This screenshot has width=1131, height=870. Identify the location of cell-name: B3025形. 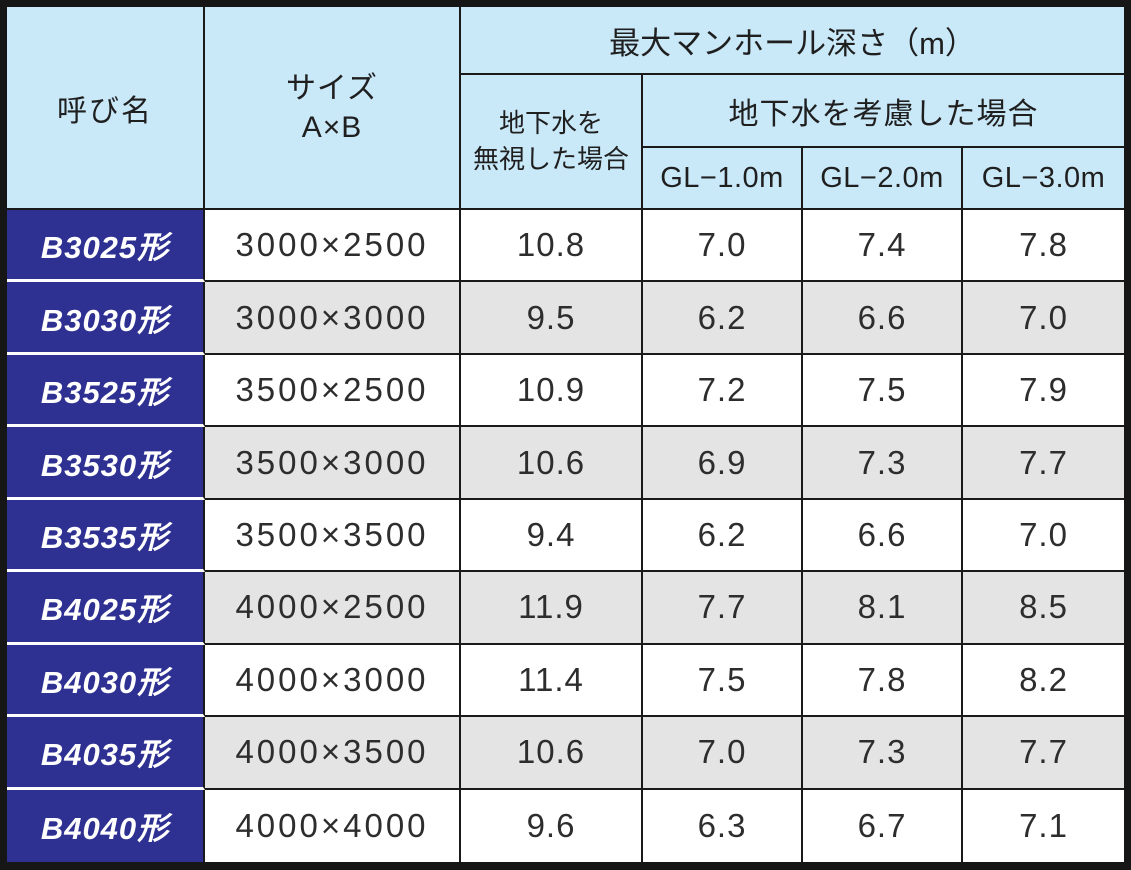
(106, 246).